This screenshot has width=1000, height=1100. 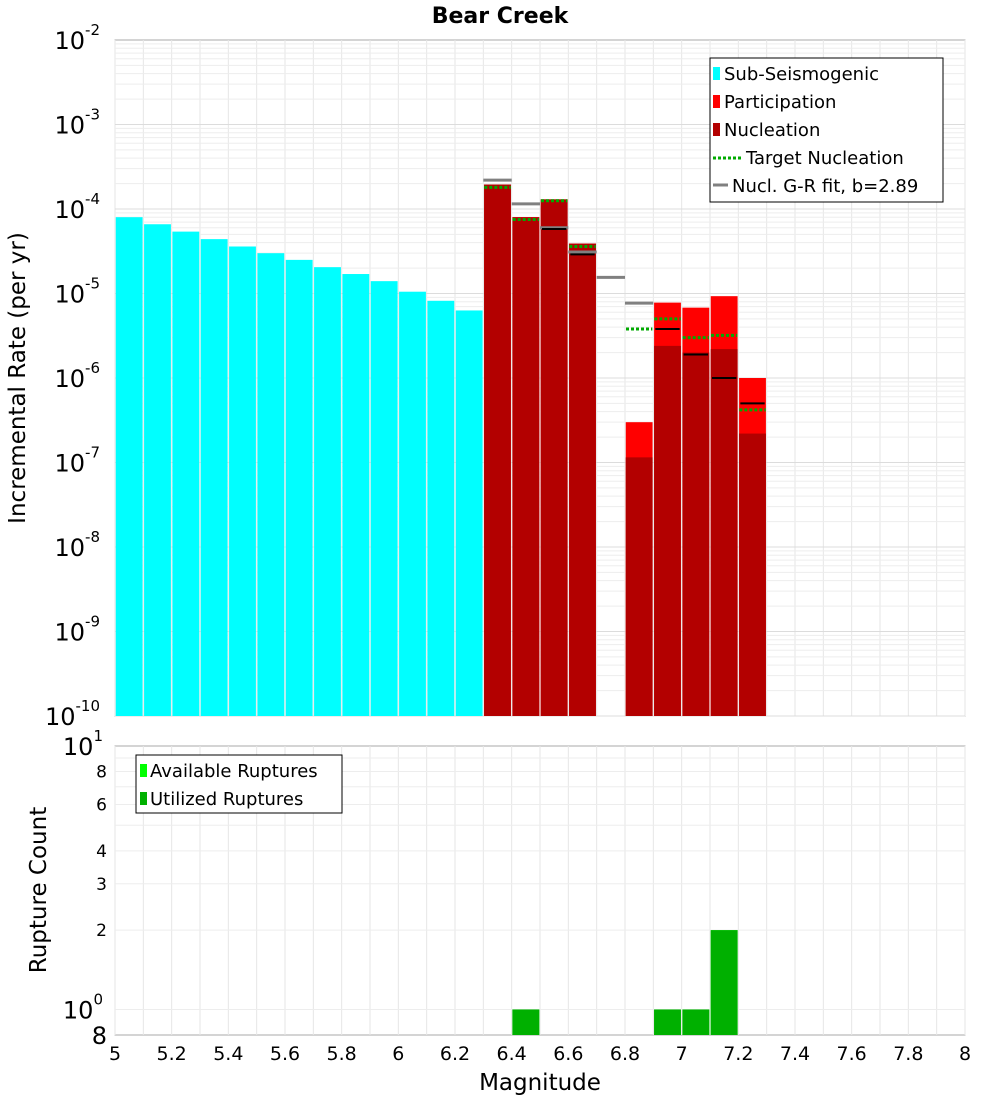 What do you see at coordinates (772, 130) in the screenshot?
I see `legend-label-nucleation: Nucleation` at bounding box center [772, 130].